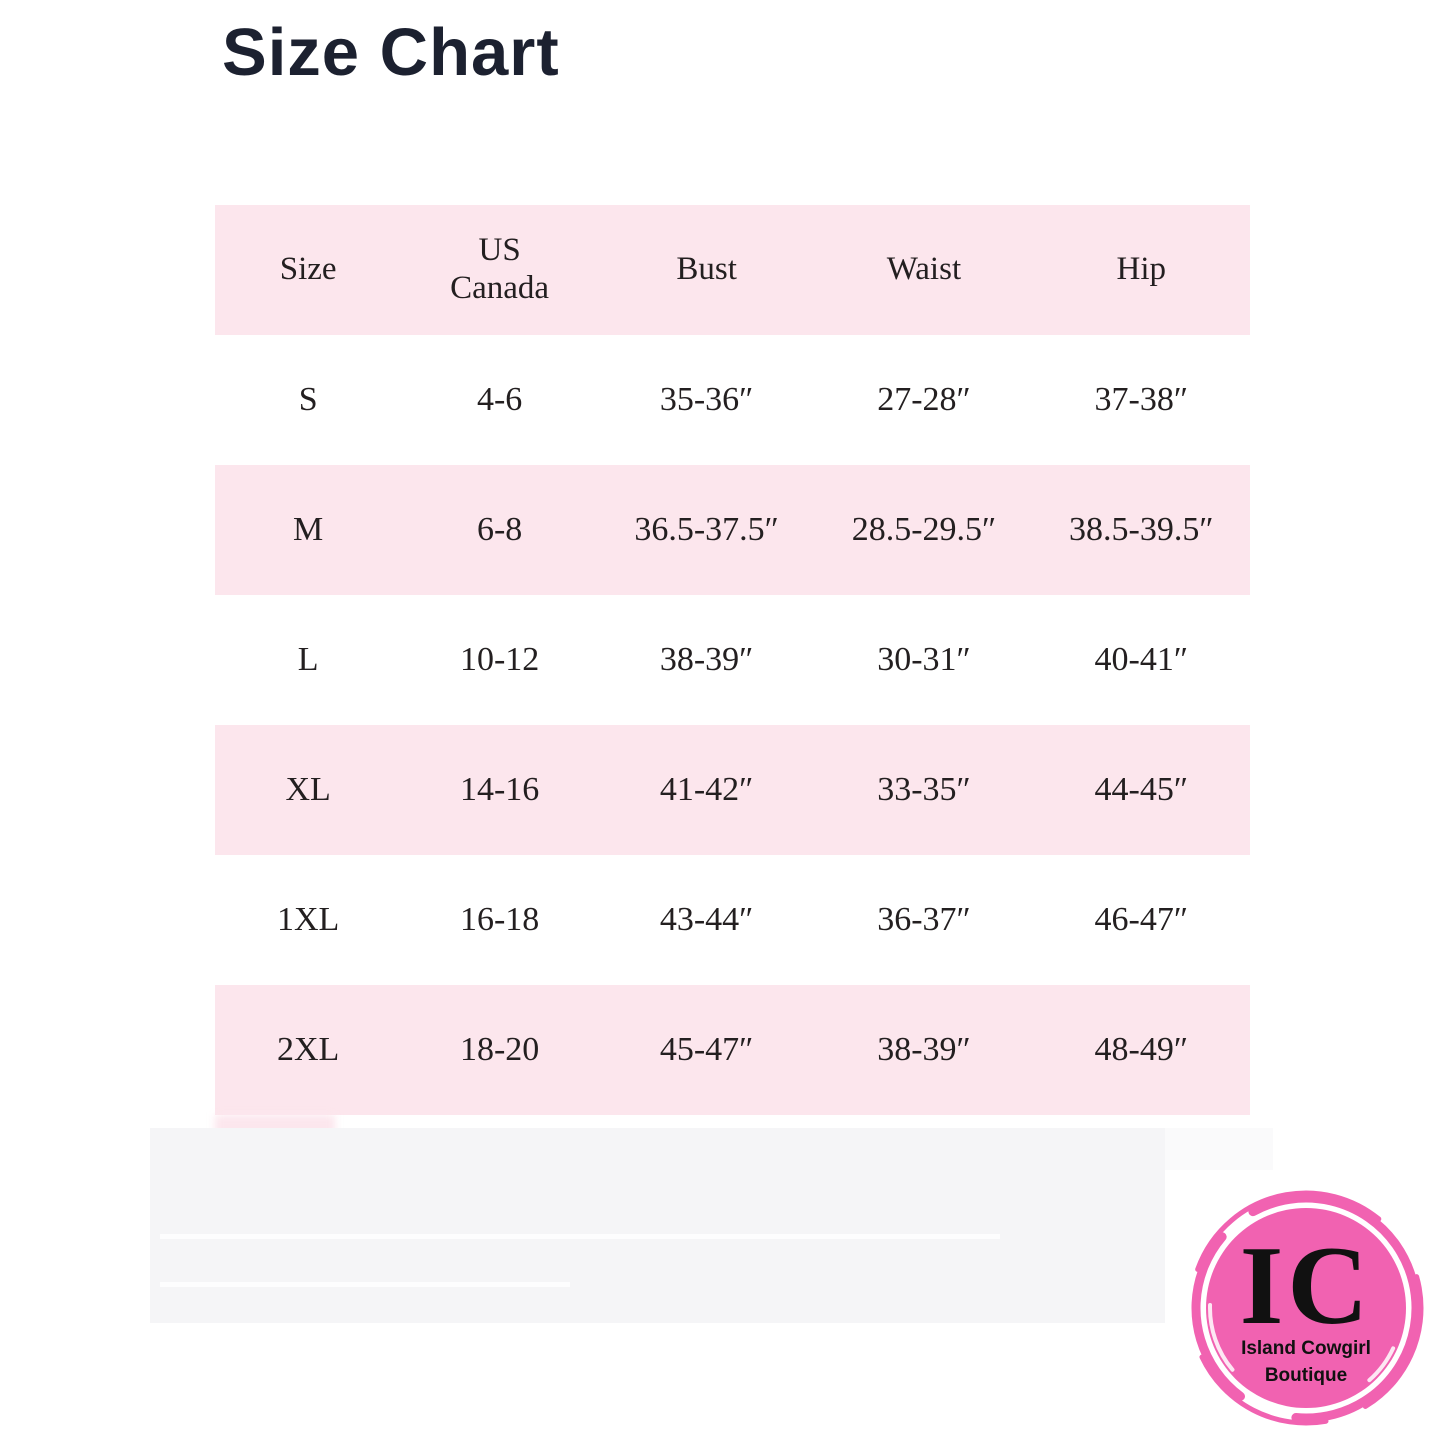 The image size is (1445, 1445). I want to click on cell-hip: 48-49″, so click(1141, 1050).